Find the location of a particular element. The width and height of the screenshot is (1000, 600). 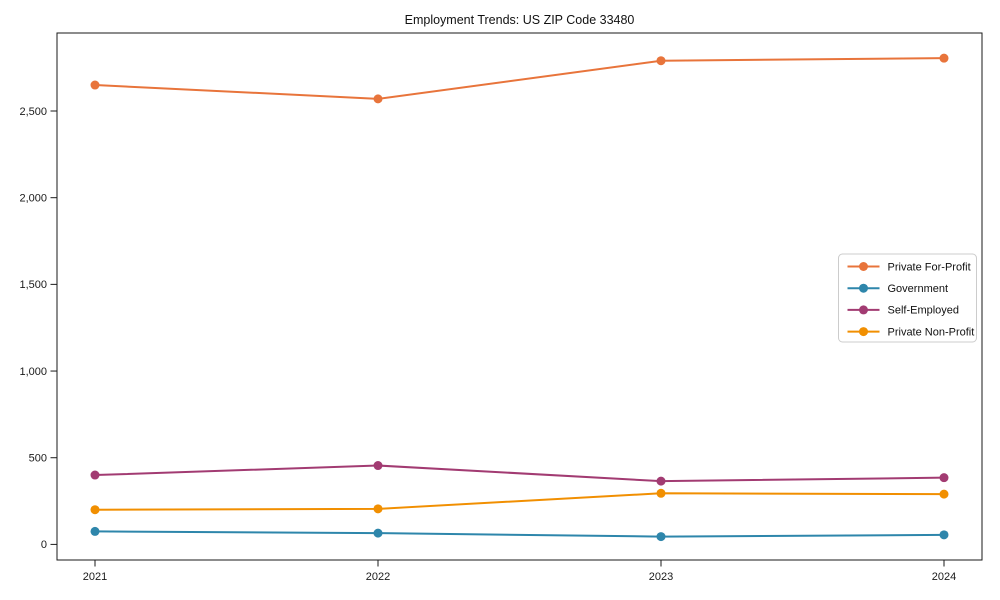

y-axis-tick-label: 1,000 is located at coordinates (33, 372).